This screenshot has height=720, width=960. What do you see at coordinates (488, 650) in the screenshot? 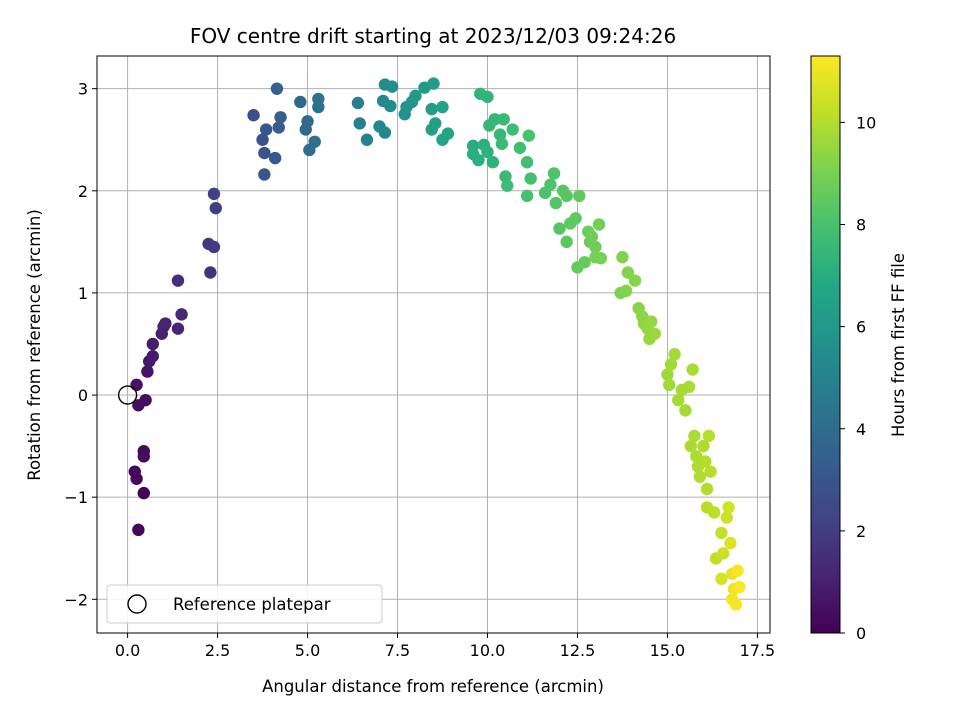
I see `x-tick-label: 10.0` at bounding box center [488, 650].